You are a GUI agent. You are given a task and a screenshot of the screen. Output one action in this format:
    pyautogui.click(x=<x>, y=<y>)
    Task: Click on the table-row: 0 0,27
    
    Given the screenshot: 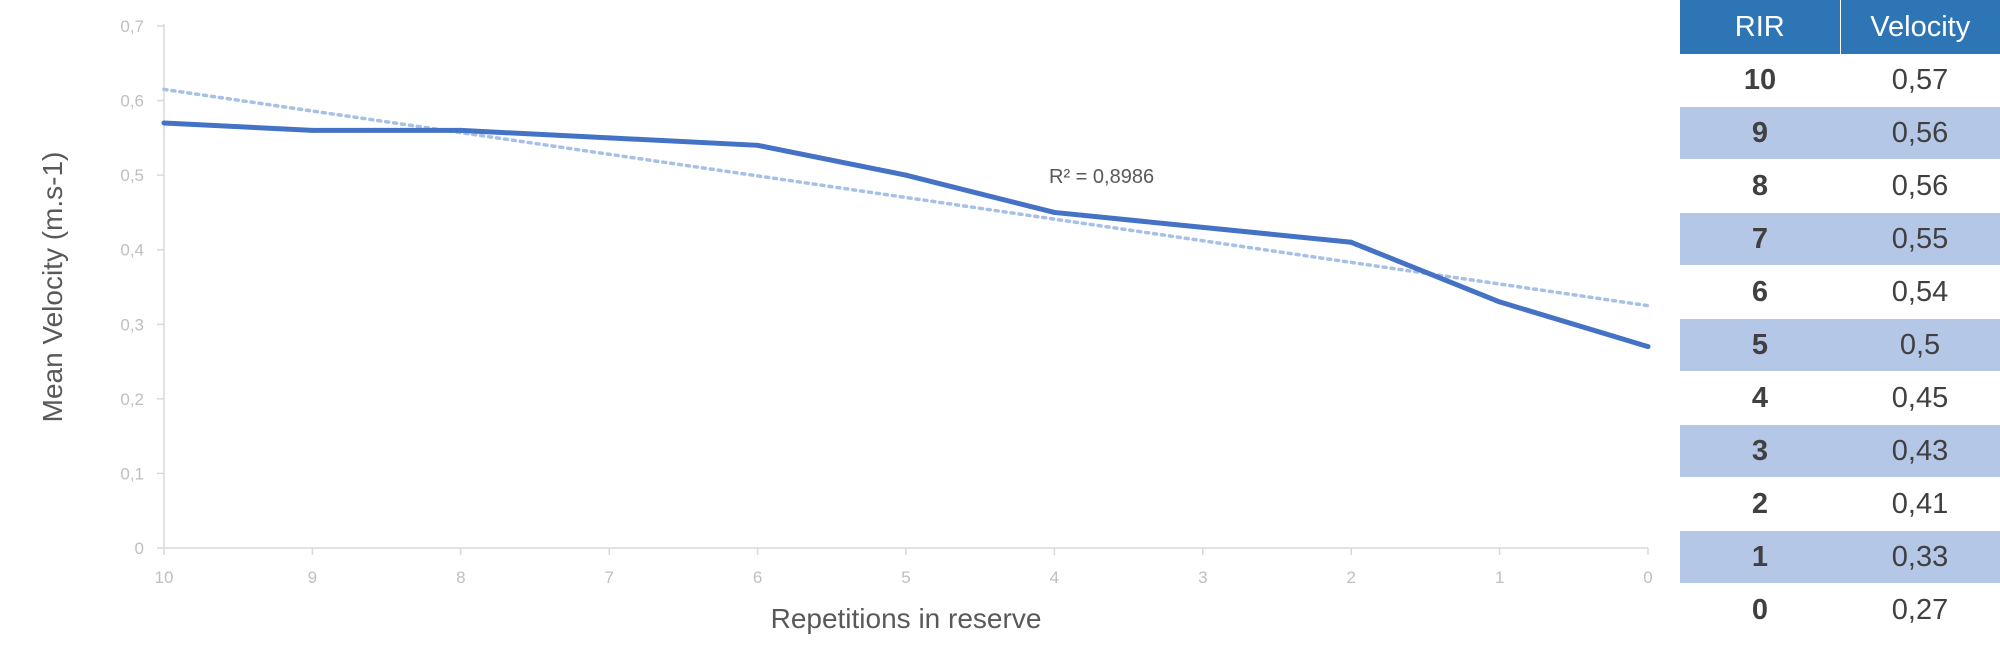 What is the action you would take?
    pyautogui.click(x=1840, y=610)
    